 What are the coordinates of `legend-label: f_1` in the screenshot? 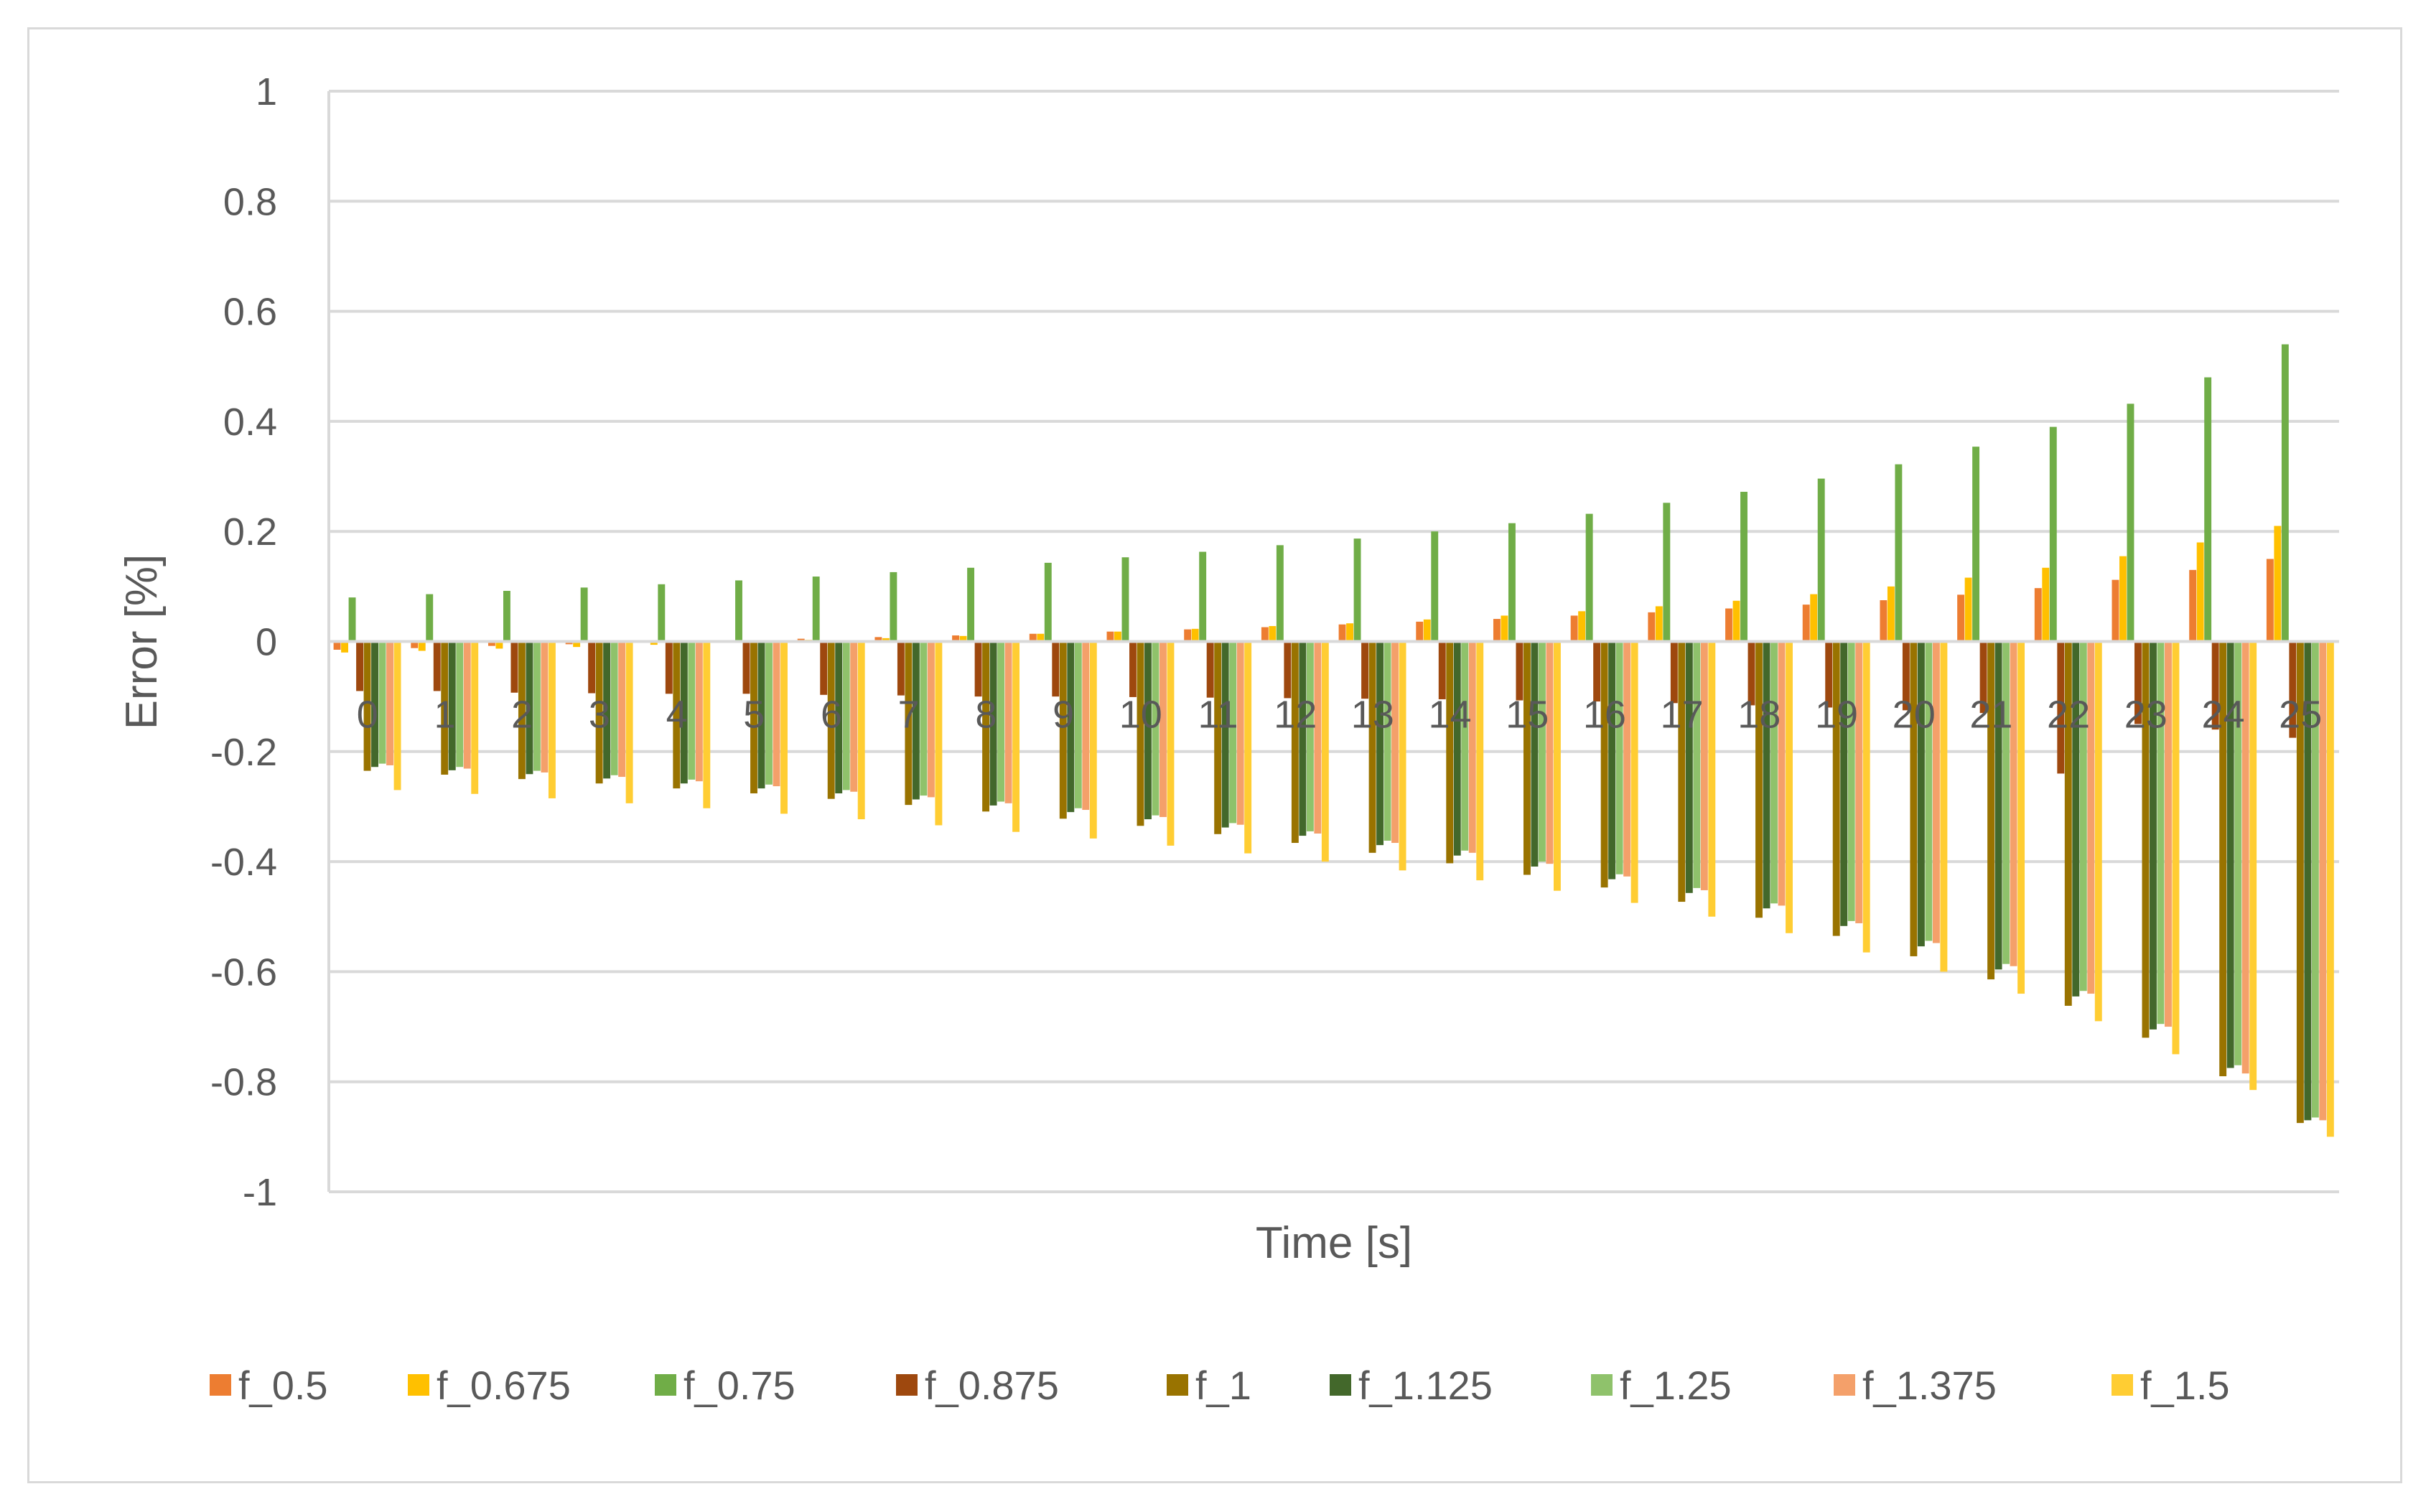 It's located at (1223, 1385).